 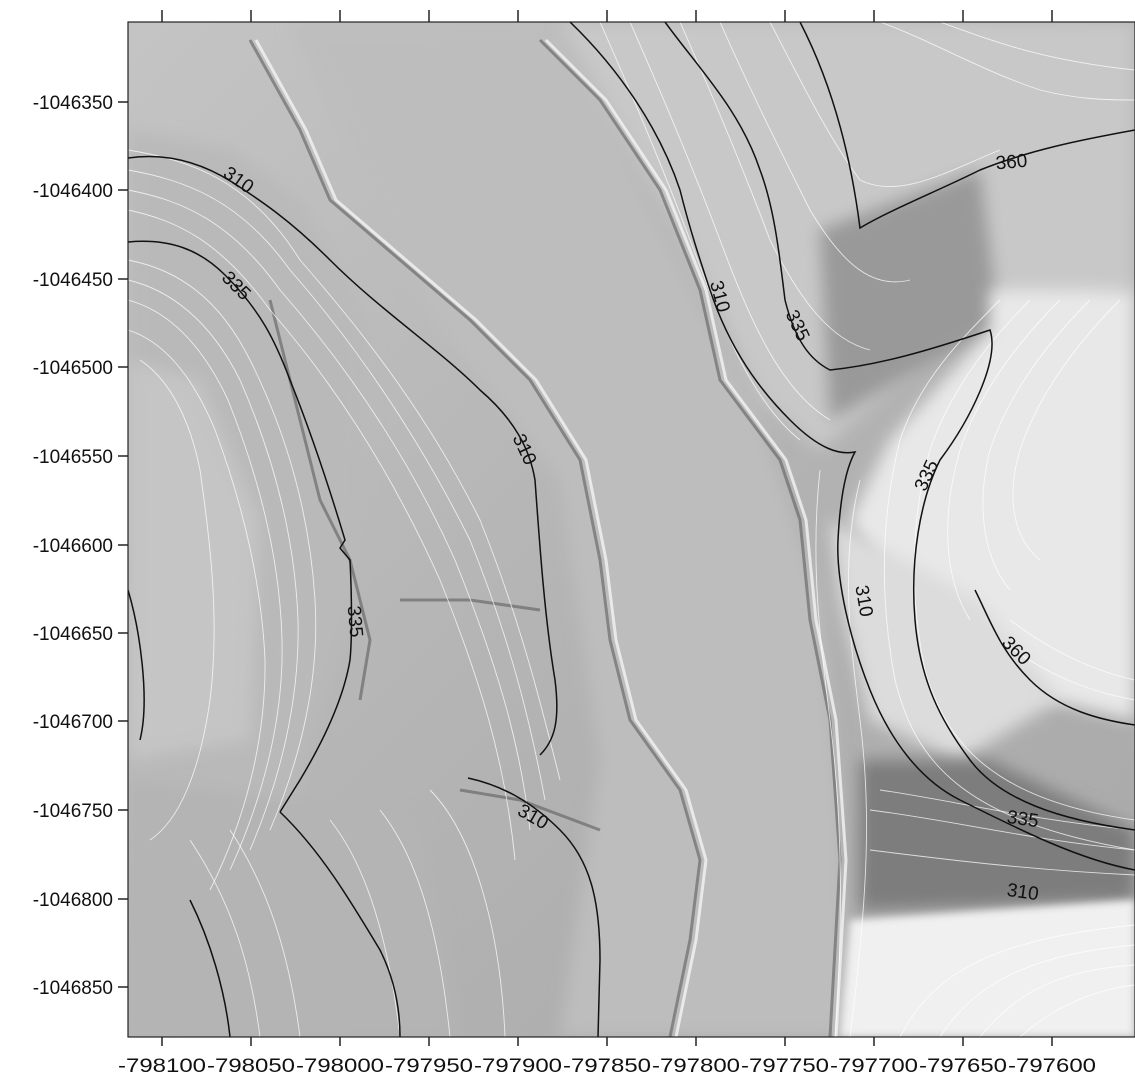 What do you see at coordinates (73, 457) in the screenshot?
I see `y-tick-label: -1046550` at bounding box center [73, 457].